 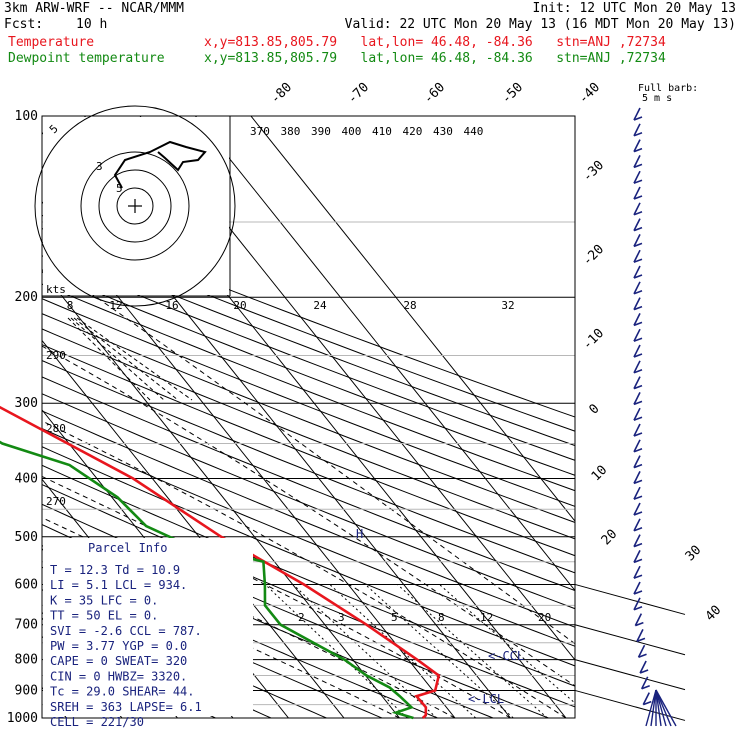 What do you see at coordinates (26, 478) in the screenshot?
I see `pressure-tick-label: 400` at bounding box center [26, 478].